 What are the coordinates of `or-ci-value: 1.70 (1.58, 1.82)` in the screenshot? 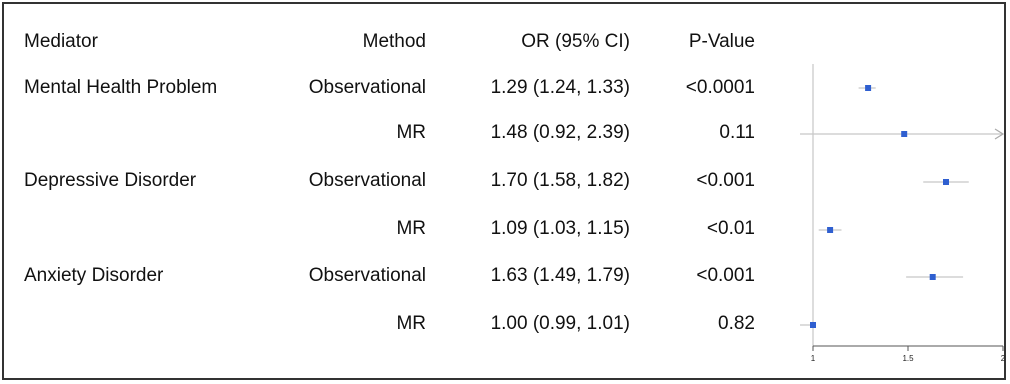 It's located at (560, 180).